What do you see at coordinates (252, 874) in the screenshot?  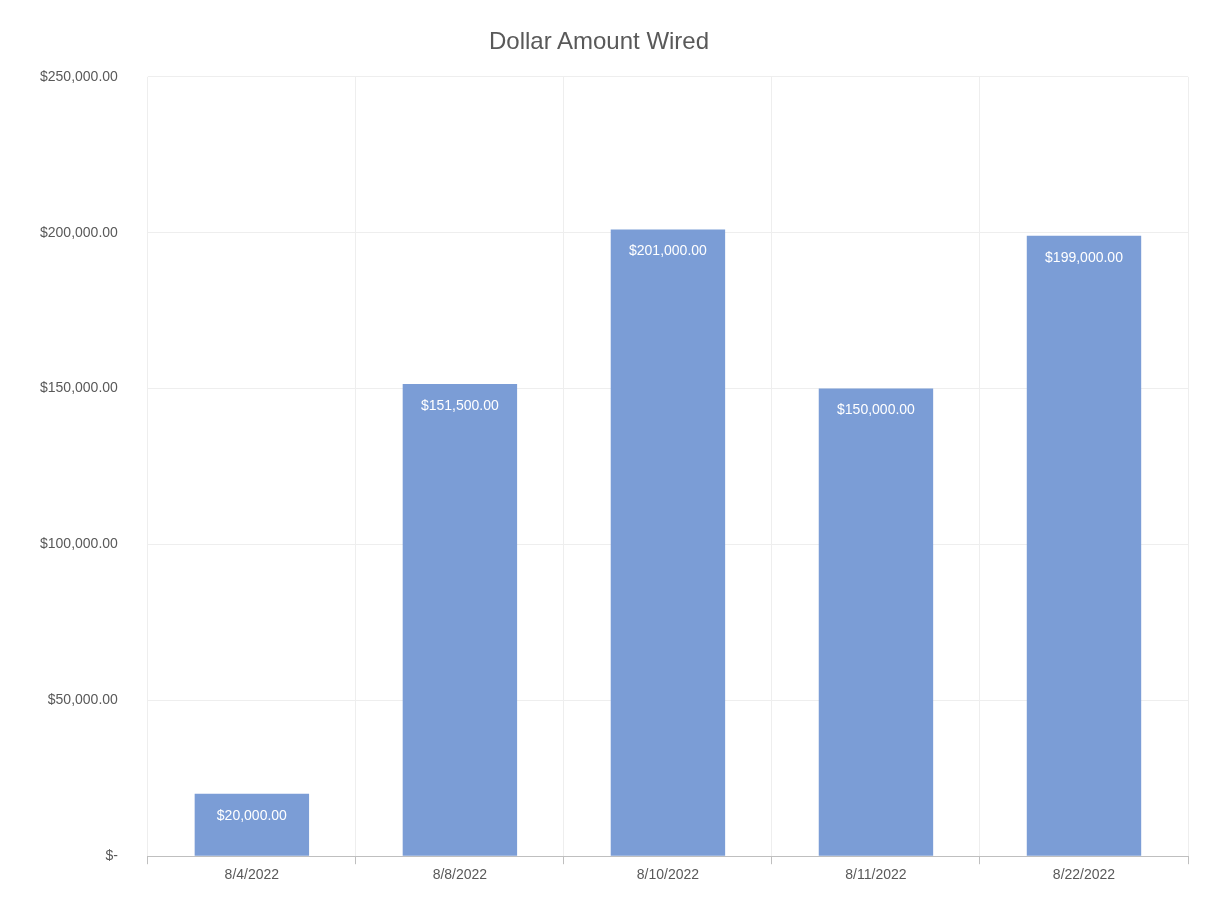 I see `x-tick-label: 8/4/2022` at bounding box center [252, 874].